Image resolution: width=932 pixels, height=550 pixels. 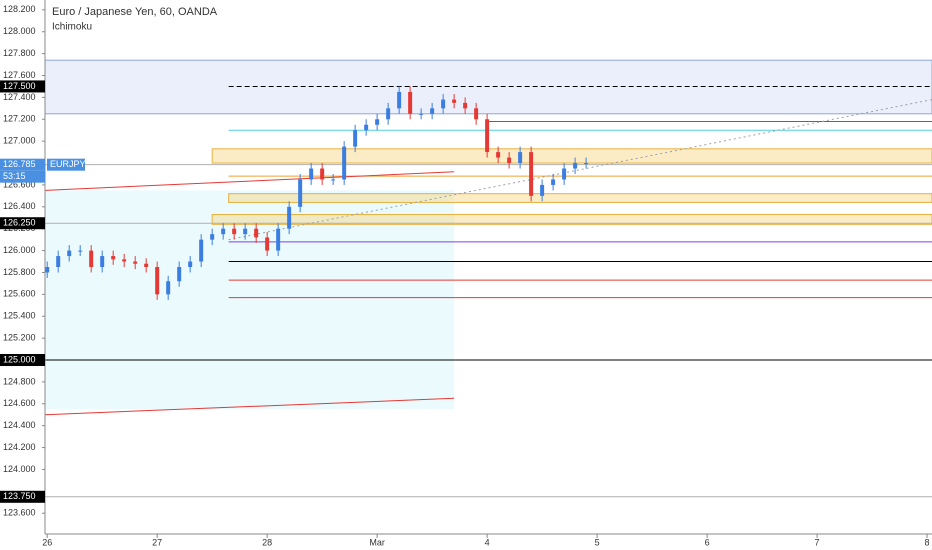 I want to click on x-tick-label: 28, so click(x=267, y=542).